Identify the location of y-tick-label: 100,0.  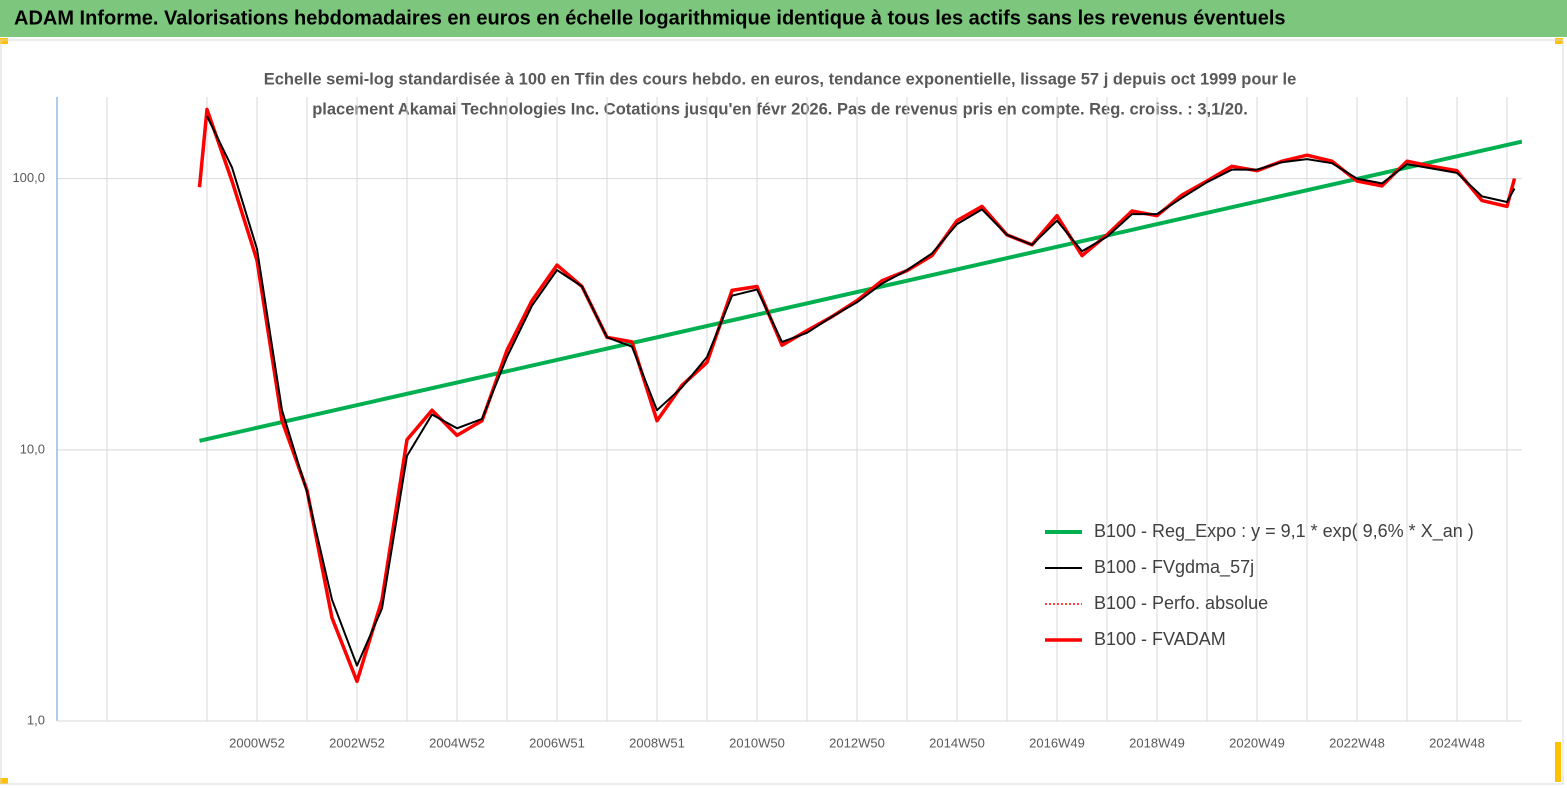
(28, 177).